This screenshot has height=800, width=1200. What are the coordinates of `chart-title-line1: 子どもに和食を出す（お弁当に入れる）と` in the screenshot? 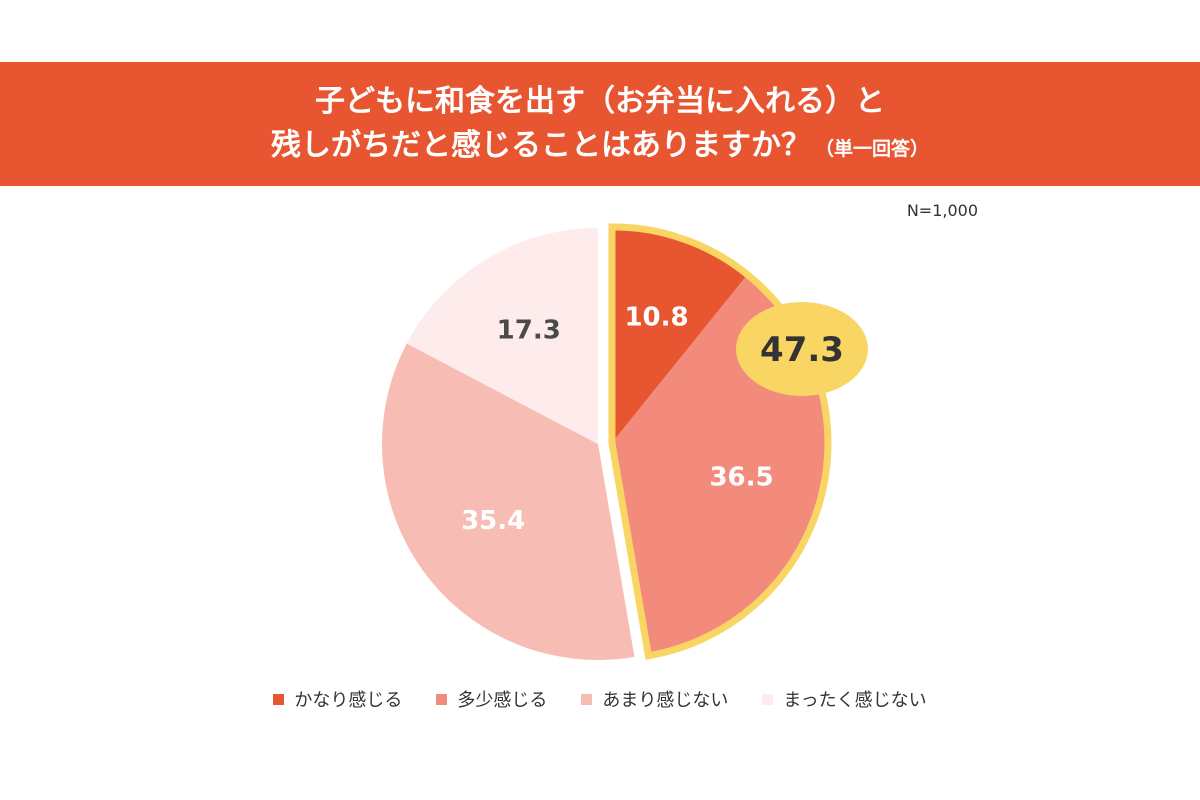 It's located at (600, 101).